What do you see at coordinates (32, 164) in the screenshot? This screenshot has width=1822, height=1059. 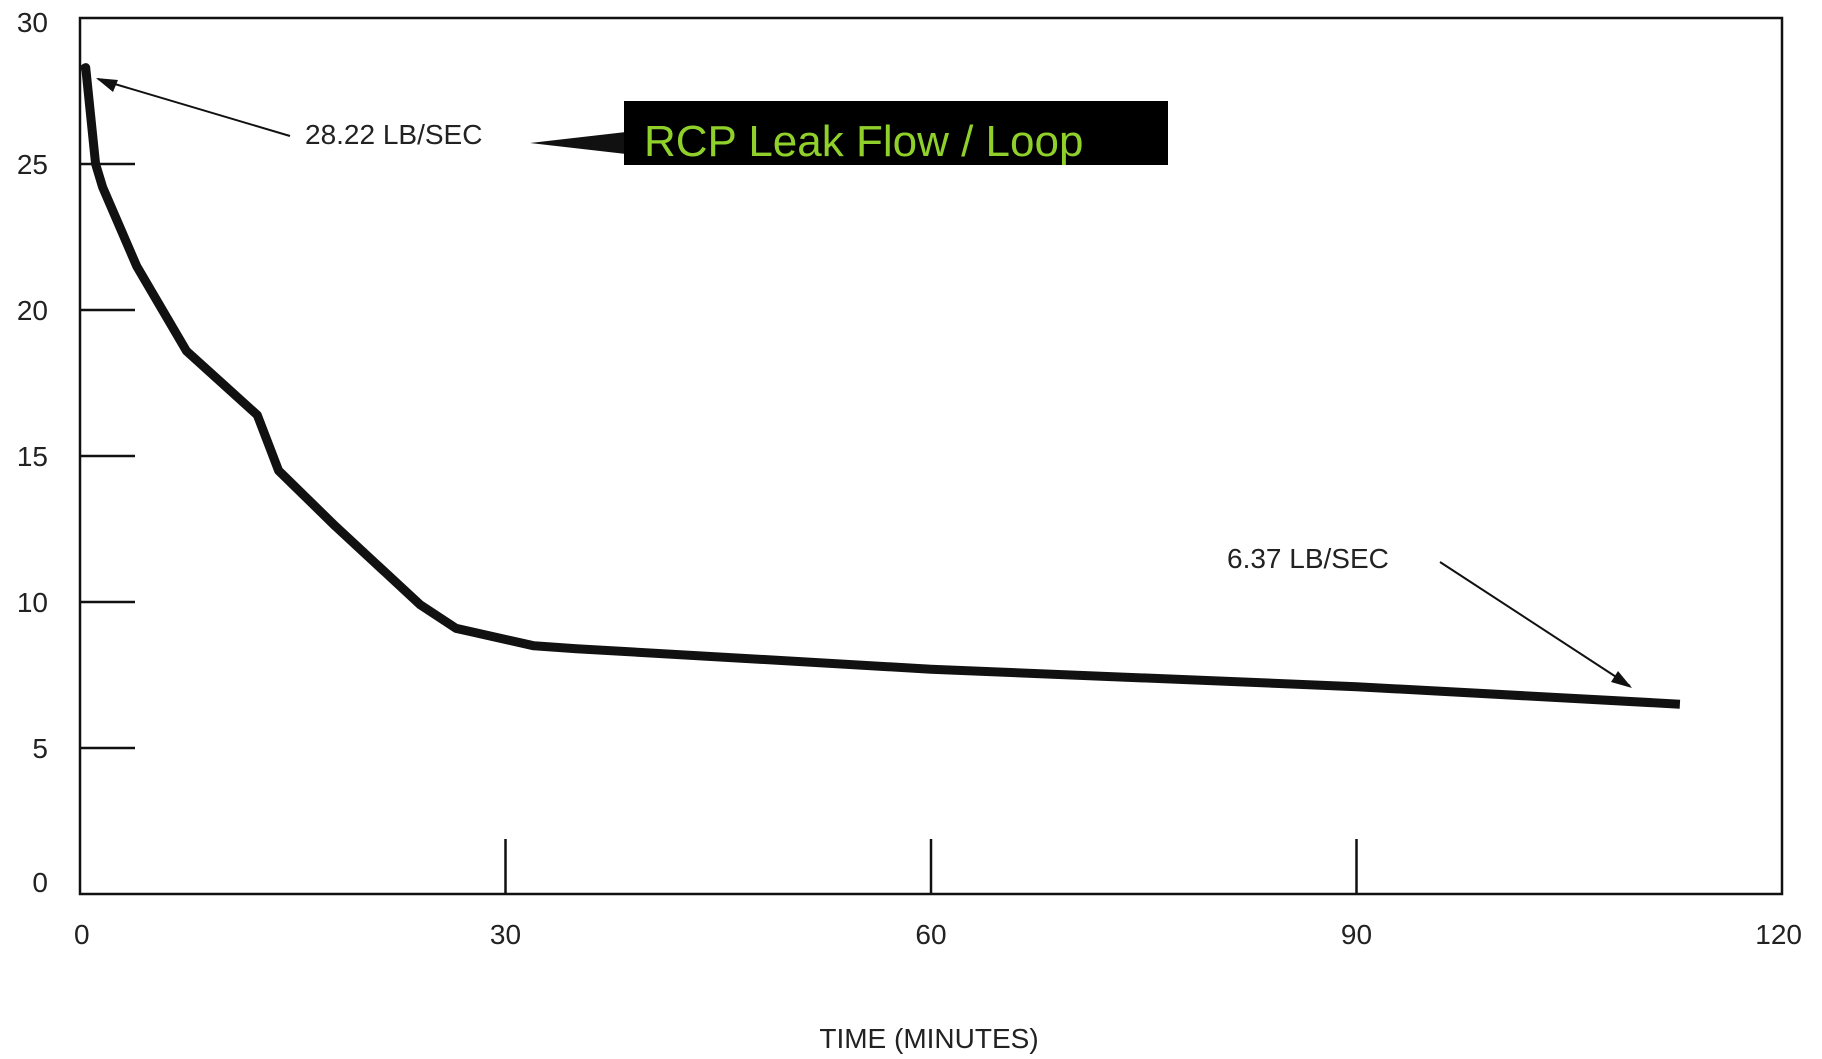 I see `y-tick-label: 25` at bounding box center [32, 164].